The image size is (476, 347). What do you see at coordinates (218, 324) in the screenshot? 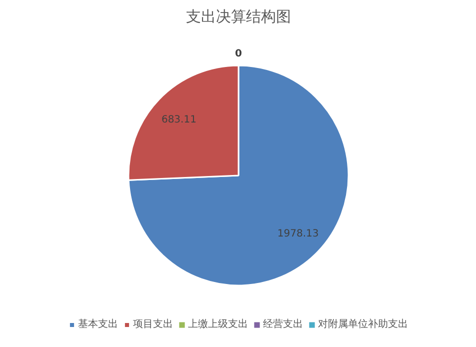
I see `legend-label: 上缴上级支出` at bounding box center [218, 324].